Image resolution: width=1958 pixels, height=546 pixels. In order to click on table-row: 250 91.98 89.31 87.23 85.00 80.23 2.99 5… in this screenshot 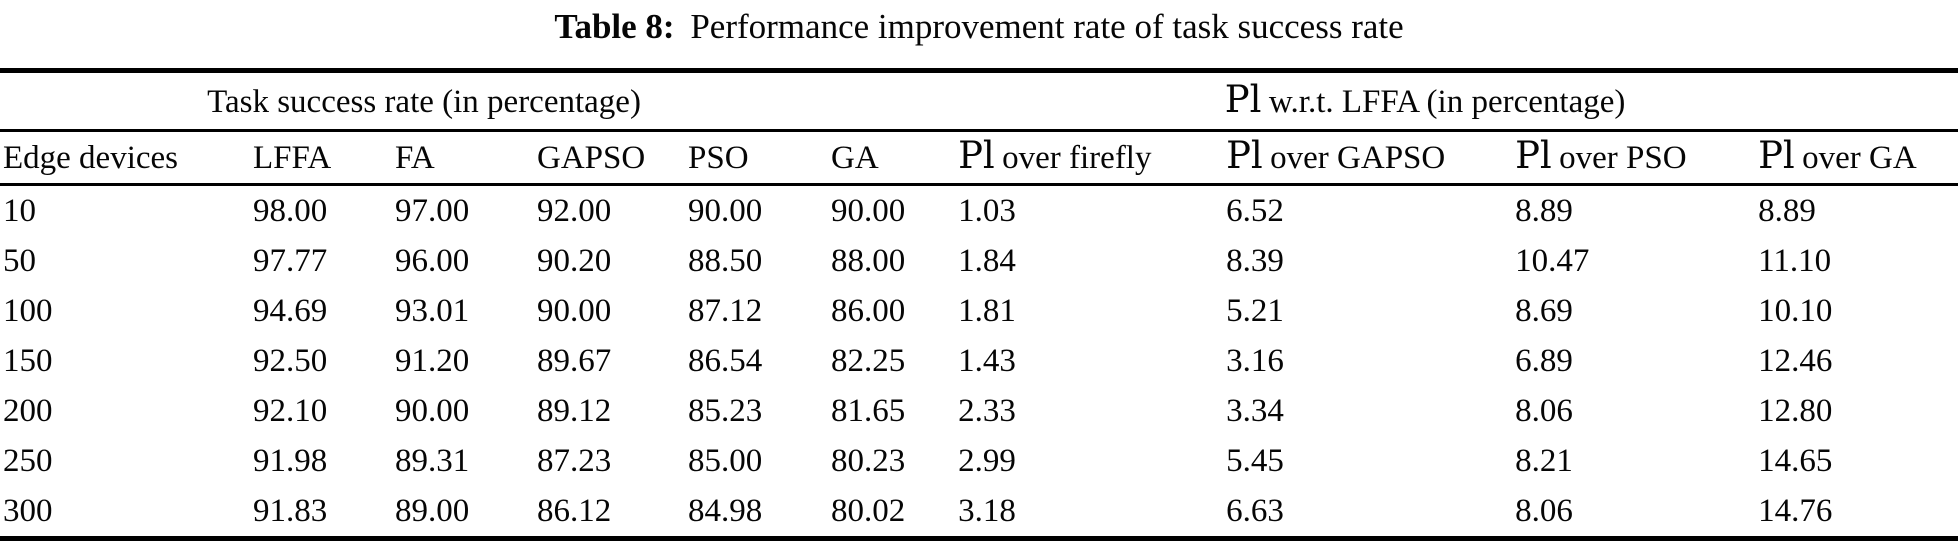, I will do `click(979, 461)`.